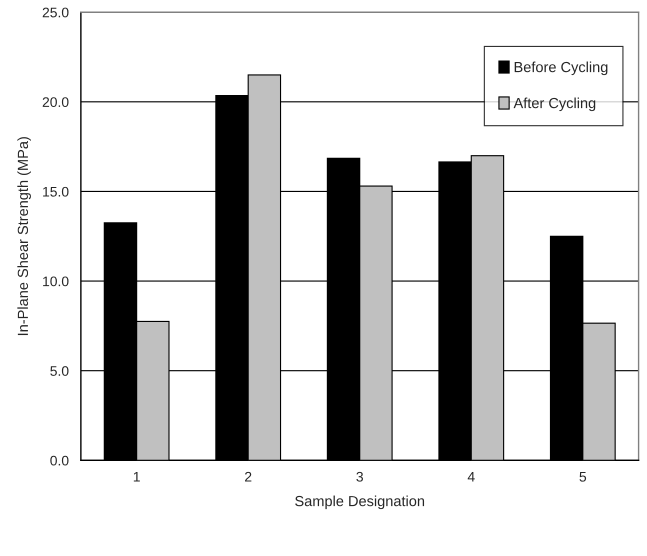 This screenshot has width=647, height=556. Describe the element at coordinates (359, 477) in the screenshot. I see `x-tick-label: 3` at that location.